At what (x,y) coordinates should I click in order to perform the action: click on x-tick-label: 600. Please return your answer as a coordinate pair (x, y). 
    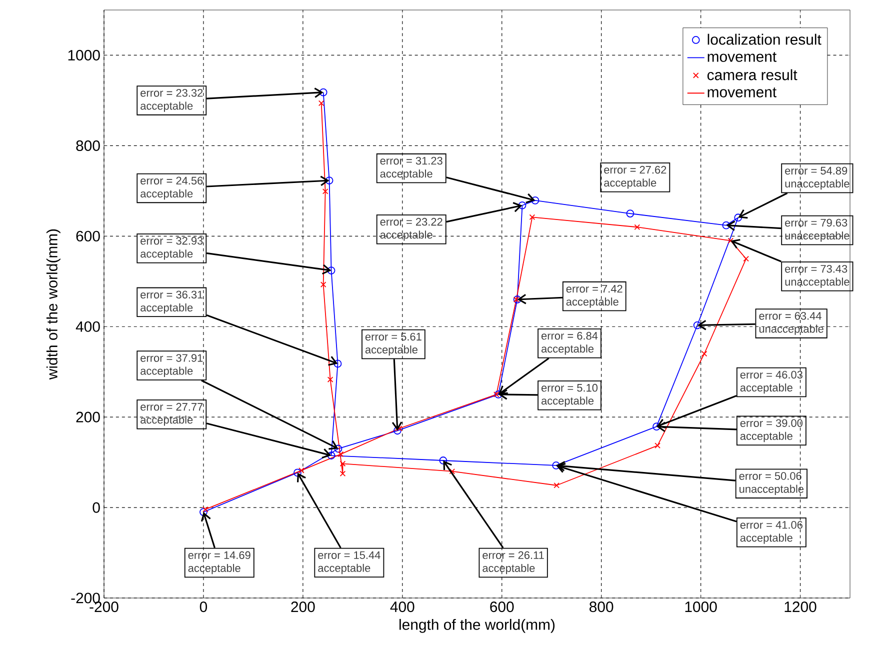
    Looking at the image, I should click on (502, 607).